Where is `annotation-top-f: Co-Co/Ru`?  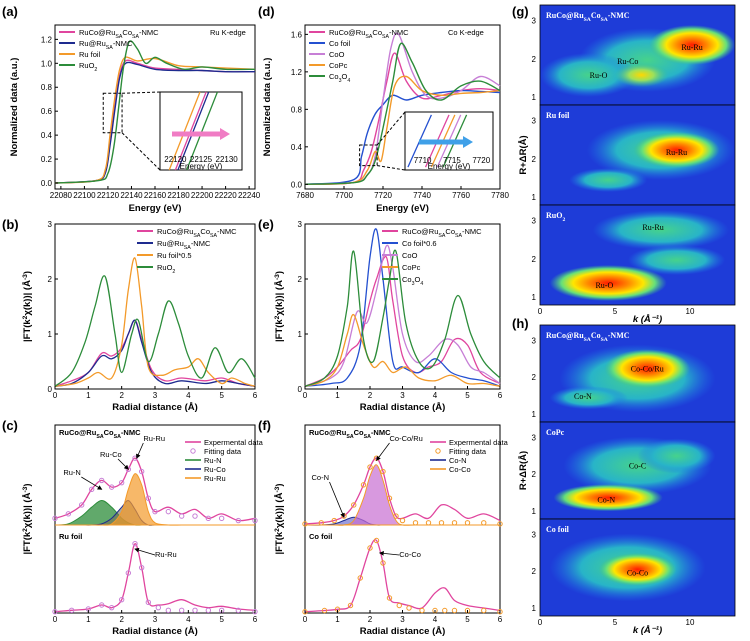
annotation-top-f: Co-Co/Ru is located at coordinates (406, 438).